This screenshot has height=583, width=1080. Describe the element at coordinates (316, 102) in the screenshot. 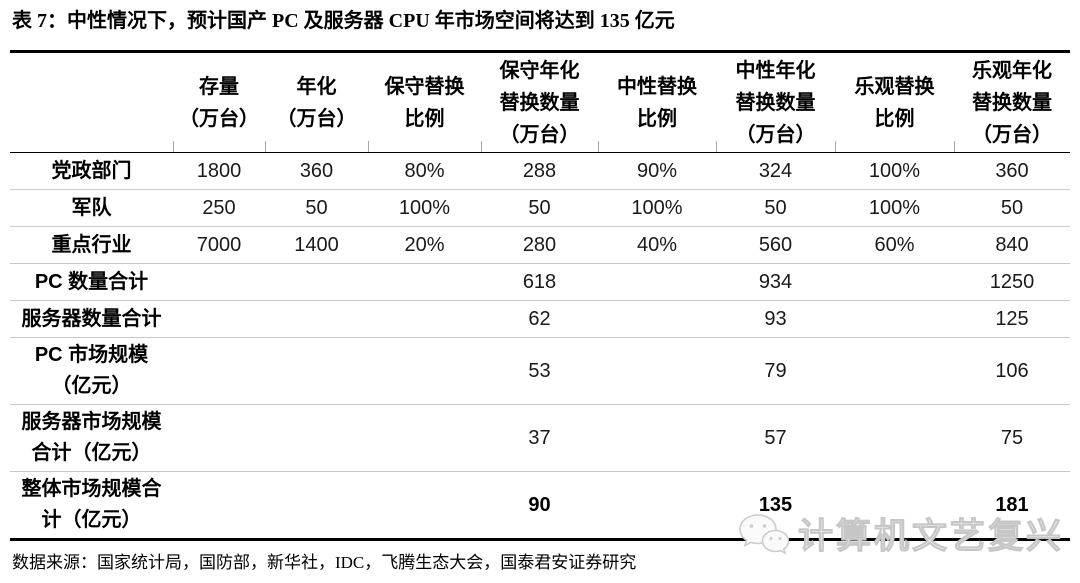

I see `column-header: 年化 （万台）` at that location.